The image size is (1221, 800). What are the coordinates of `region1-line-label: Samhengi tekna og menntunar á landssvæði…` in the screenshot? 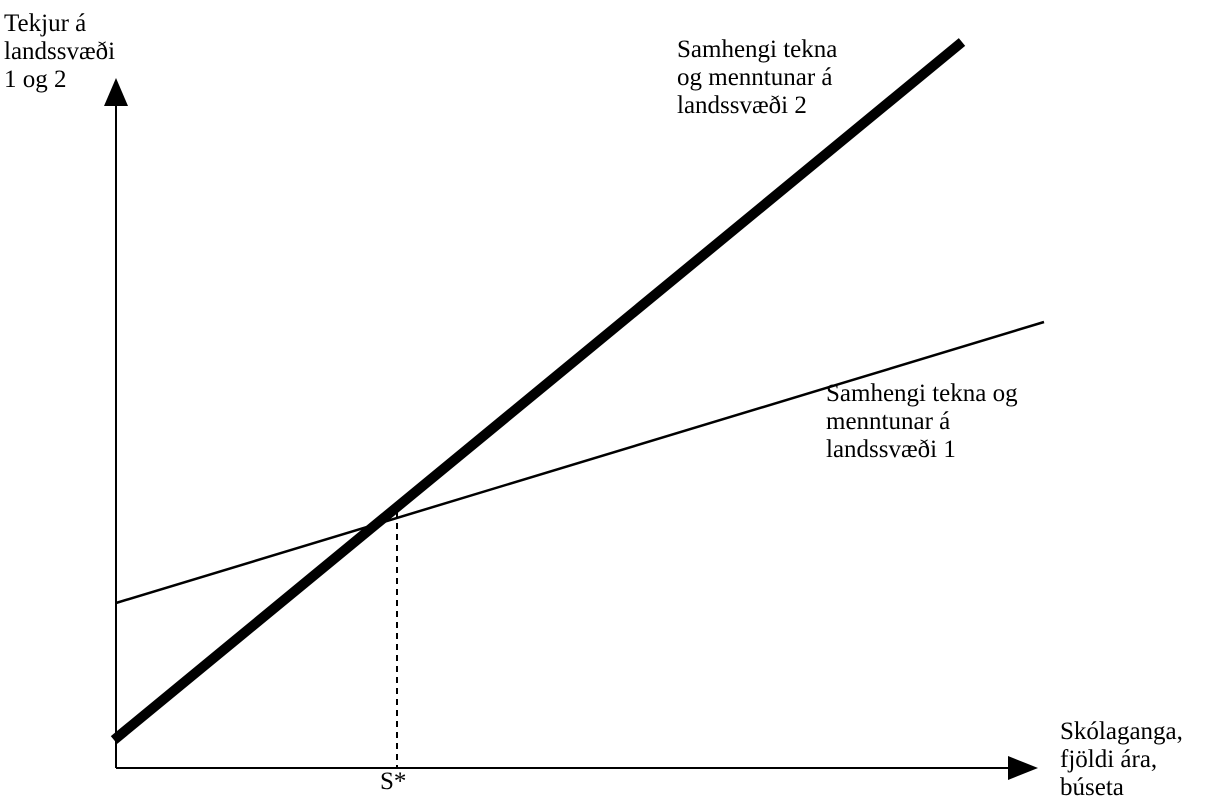 It's located at (922, 421).